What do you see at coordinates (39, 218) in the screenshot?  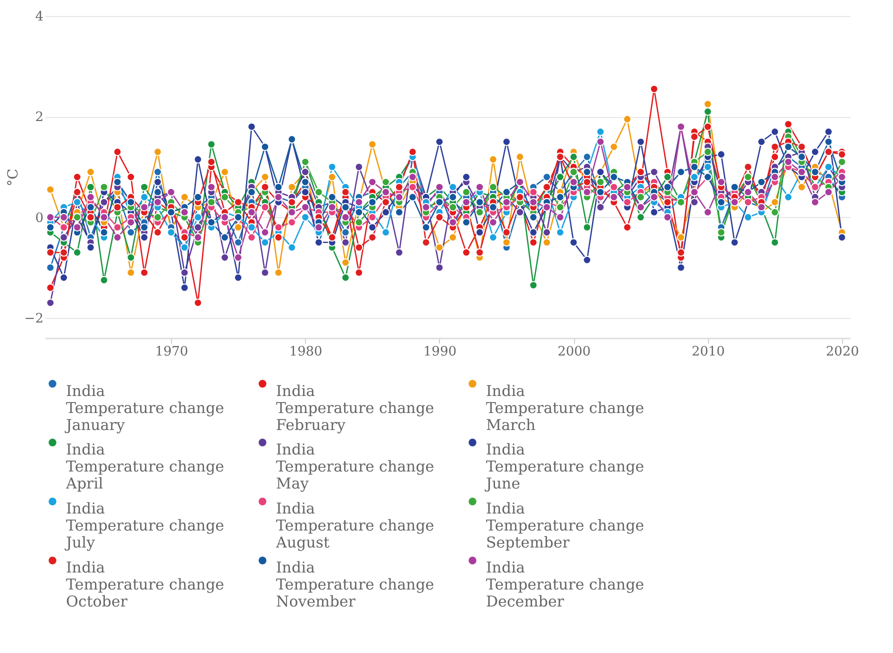 I see `y-tick-label: 0` at bounding box center [39, 218].